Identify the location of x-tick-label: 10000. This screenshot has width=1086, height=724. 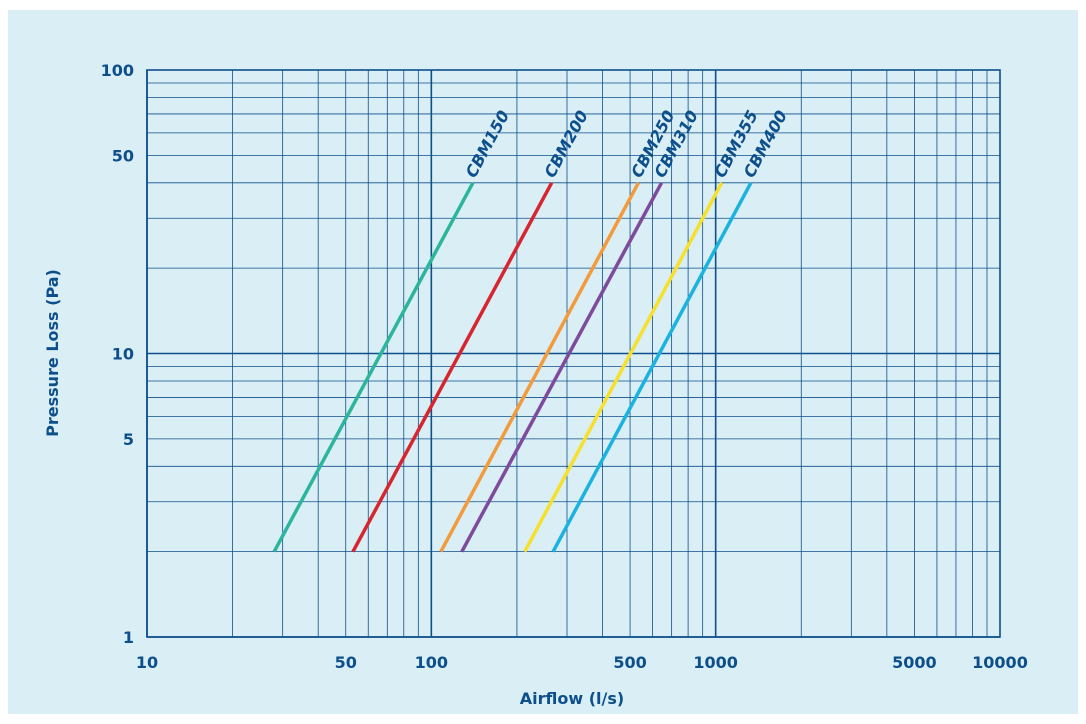
(1000, 662).